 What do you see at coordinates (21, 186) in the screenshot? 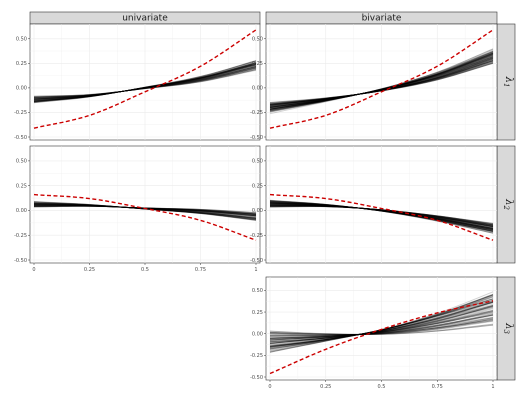
I see `y-tick-label: 0.25` at bounding box center [21, 186].